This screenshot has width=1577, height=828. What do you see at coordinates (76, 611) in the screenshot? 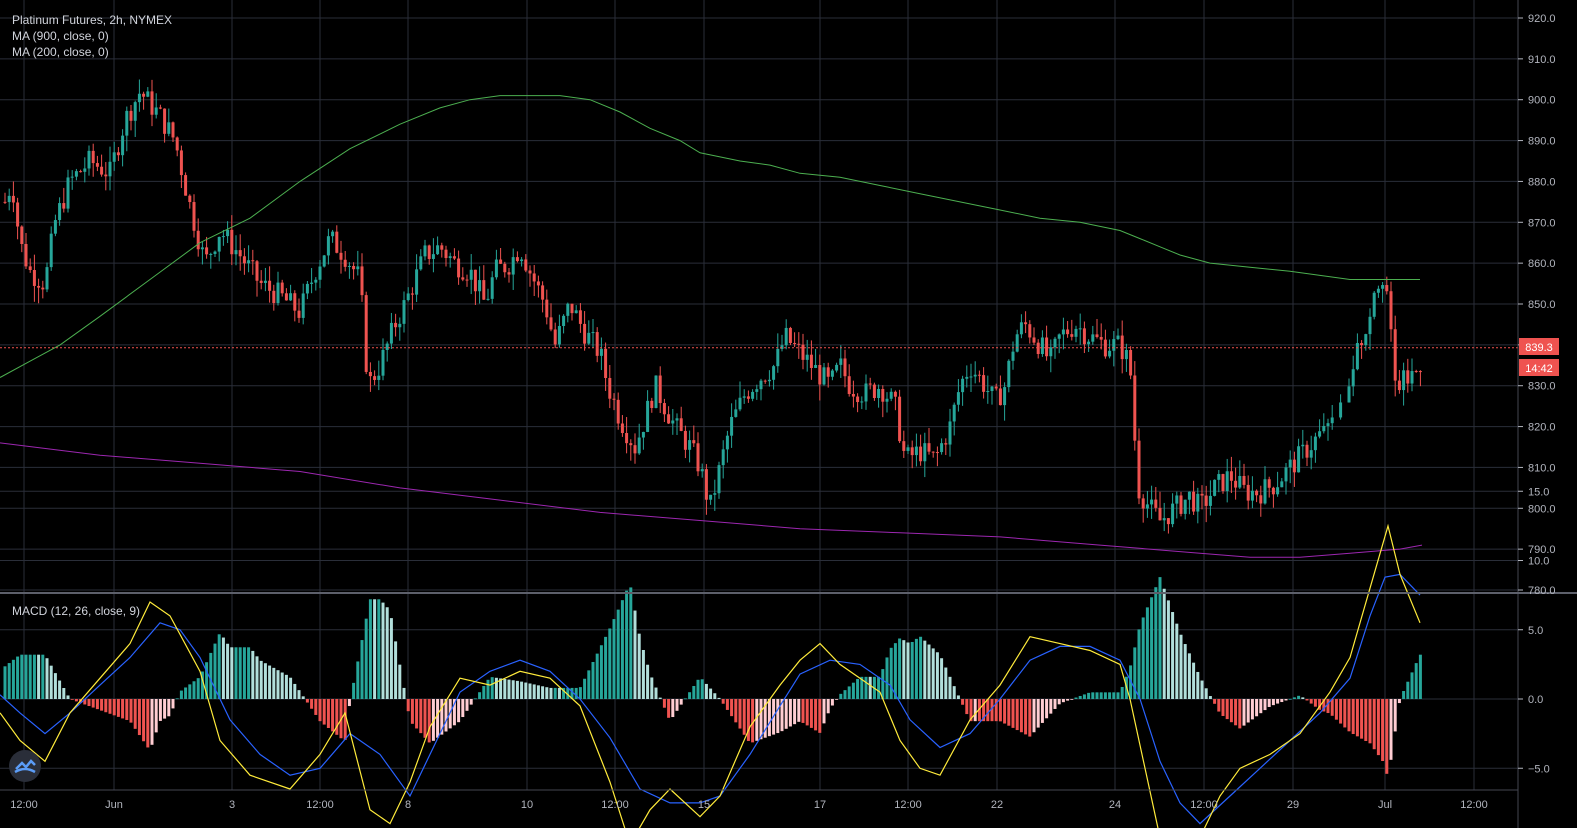
I see `macd-legend: MACD (12, 26, close, 9)` at bounding box center [76, 611].